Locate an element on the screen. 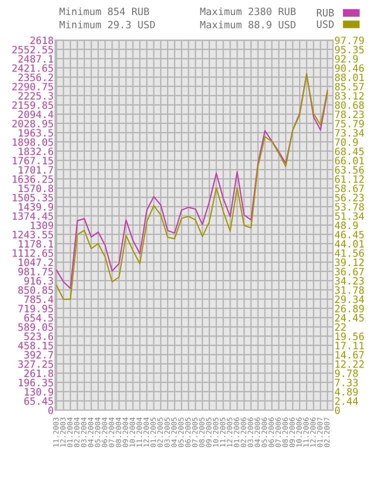 The width and height of the screenshot is (370, 490). y2-tick-label: 61.12 is located at coordinates (349, 179).